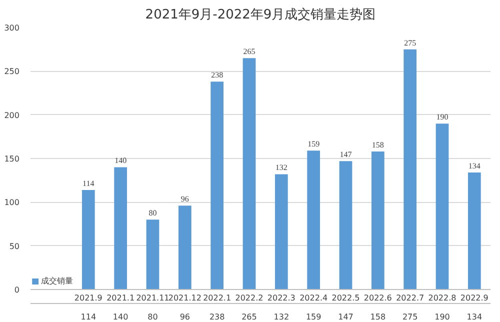 The image size is (500, 322). What do you see at coordinates (249, 298) in the screenshot?
I see `x-tick-label: 2022.2` at bounding box center [249, 298].